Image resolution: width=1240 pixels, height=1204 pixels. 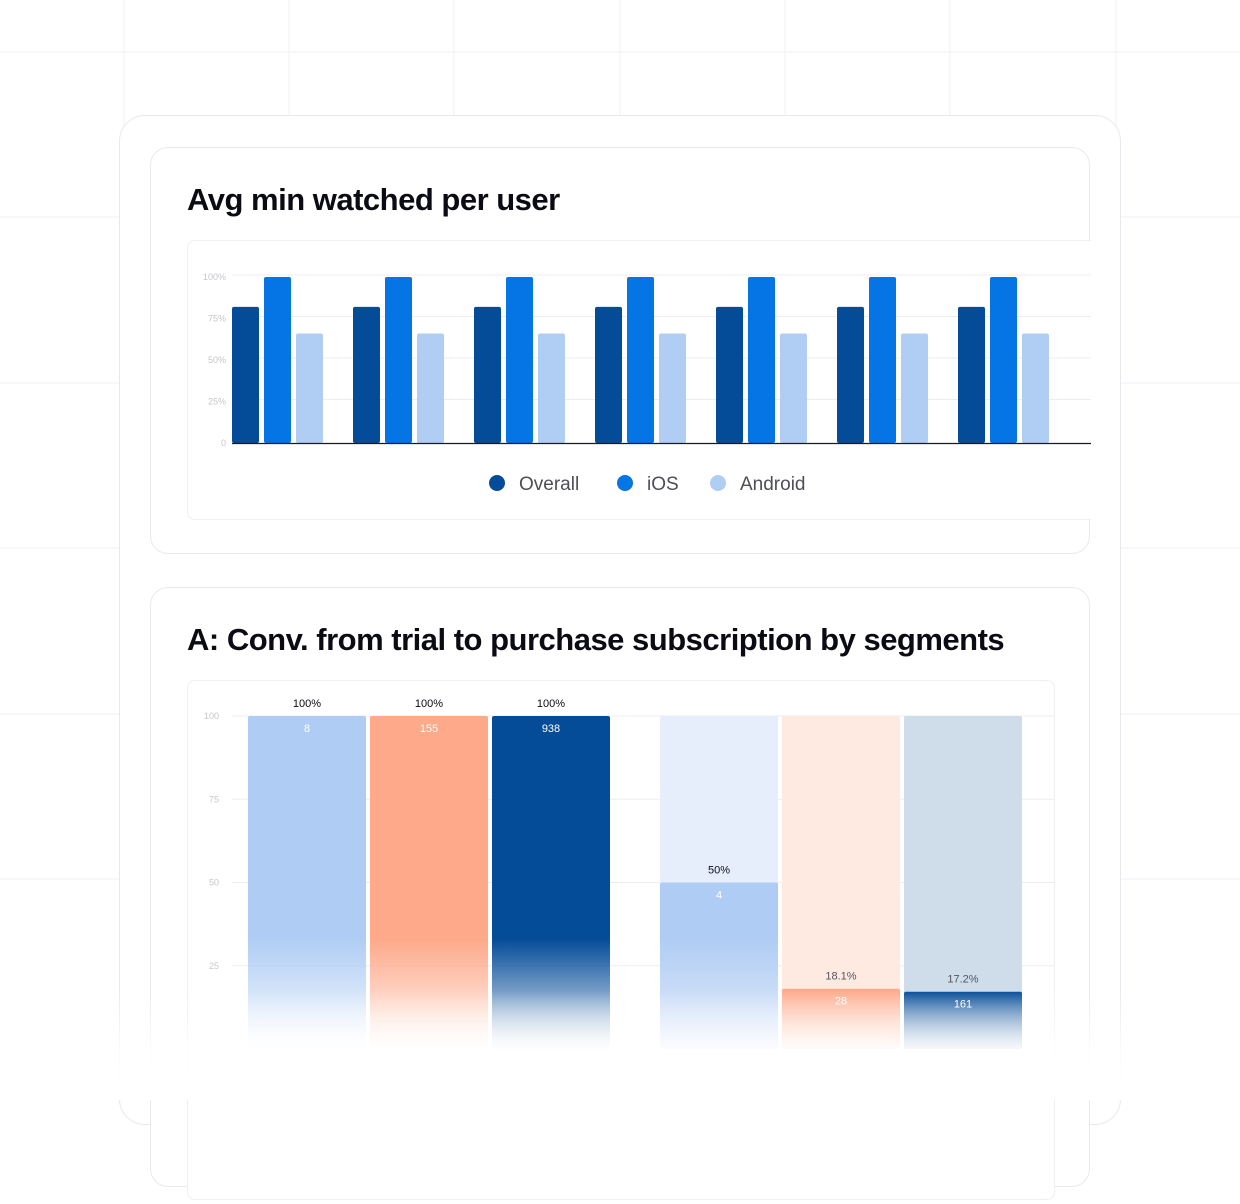 I want to click on legend-item-overall: Overall, so click(x=534, y=484).